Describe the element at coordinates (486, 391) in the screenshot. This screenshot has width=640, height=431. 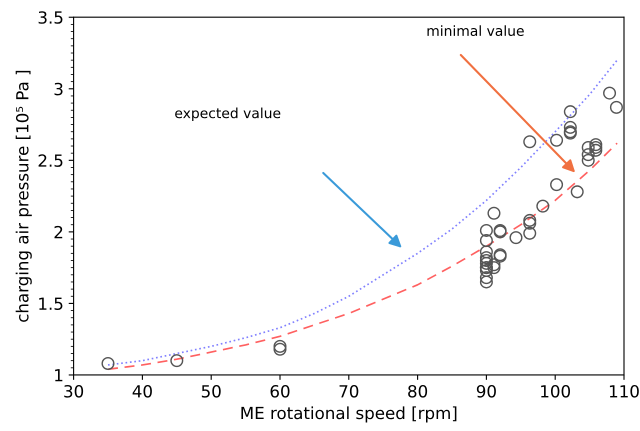
I see `x-tick-label: 90` at that location.